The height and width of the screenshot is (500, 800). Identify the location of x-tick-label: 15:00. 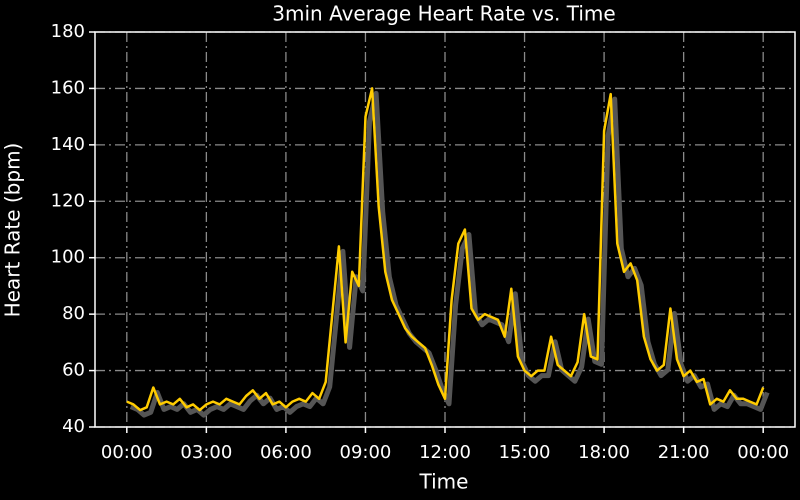
(525, 452).